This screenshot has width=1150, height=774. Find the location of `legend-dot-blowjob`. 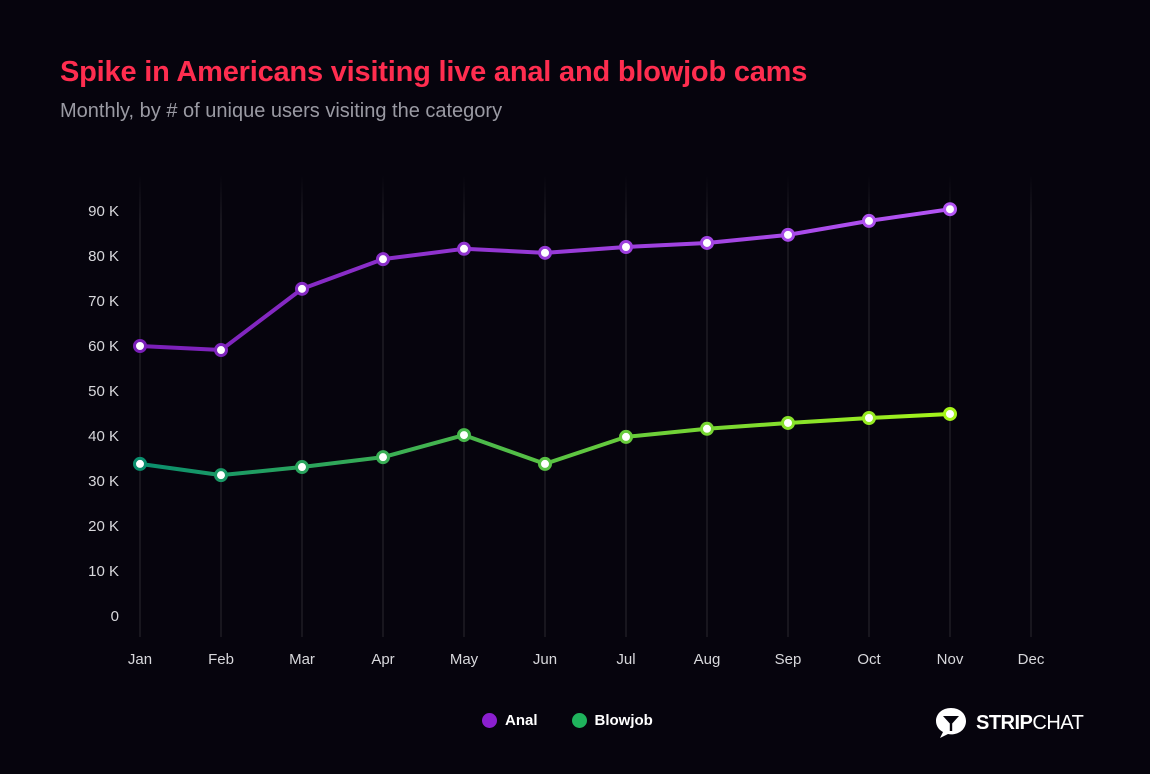

legend-dot-blowjob is located at coordinates (579, 720).